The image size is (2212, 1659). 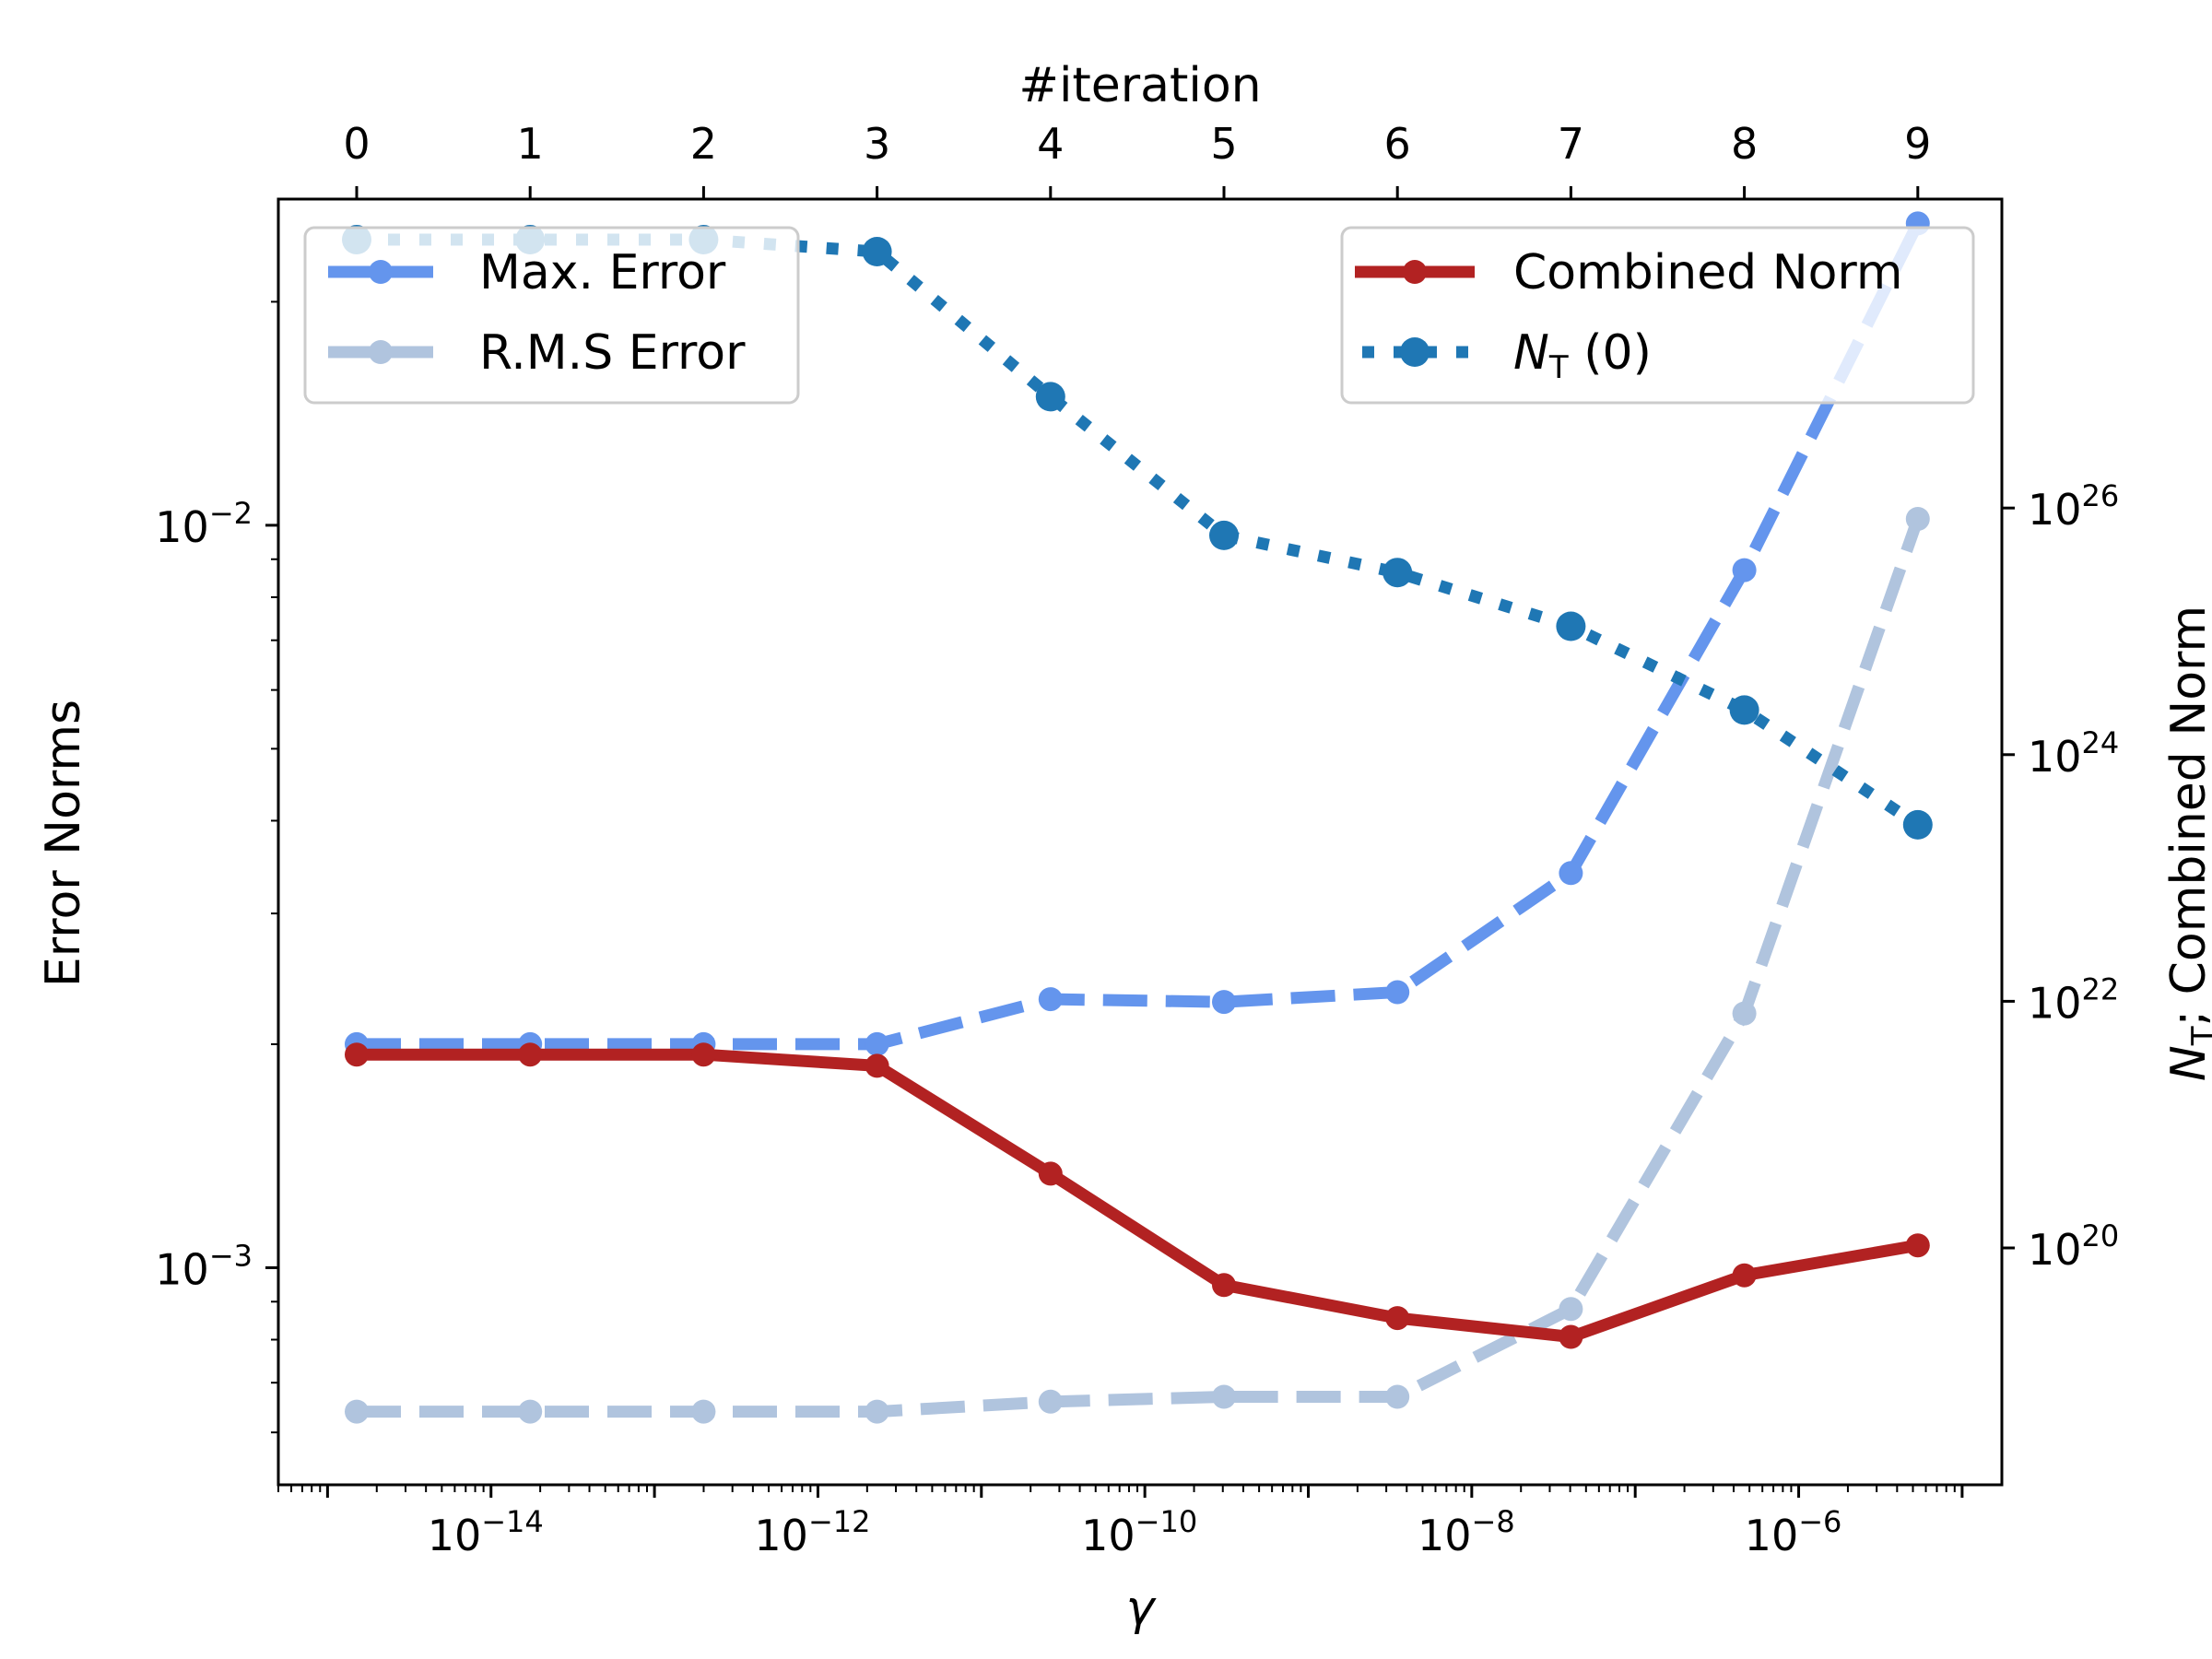 I want to click on left-tick-label-exp: −2, so click(x=231, y=513).